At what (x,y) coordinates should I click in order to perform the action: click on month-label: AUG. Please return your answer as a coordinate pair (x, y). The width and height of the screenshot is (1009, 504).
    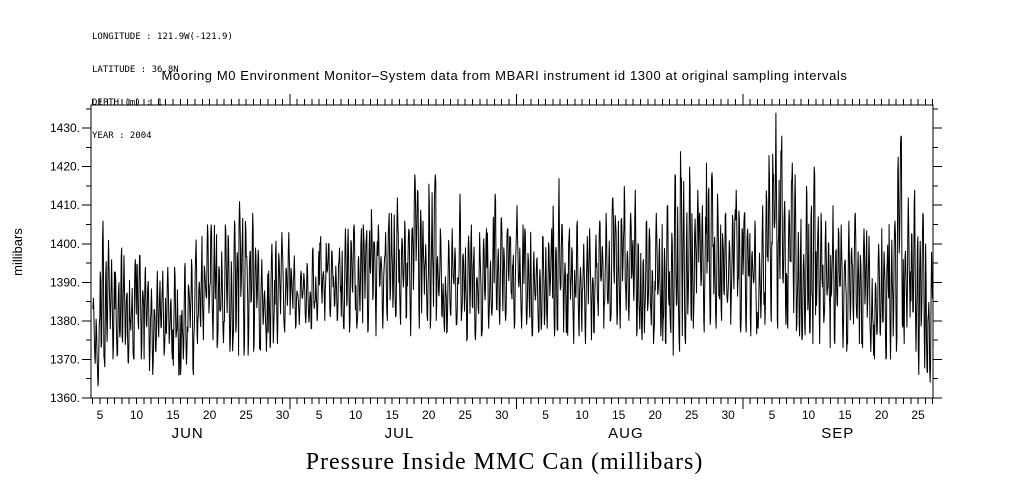
    Looking at the image, I should click on (626, 433).